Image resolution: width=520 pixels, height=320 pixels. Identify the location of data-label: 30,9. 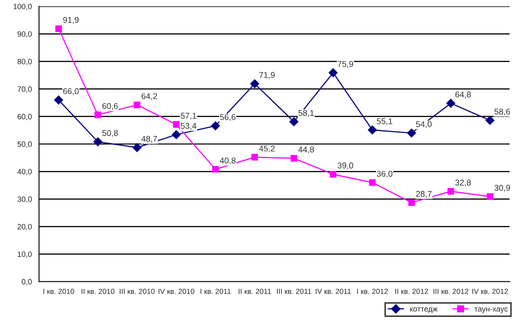
(502, 188).